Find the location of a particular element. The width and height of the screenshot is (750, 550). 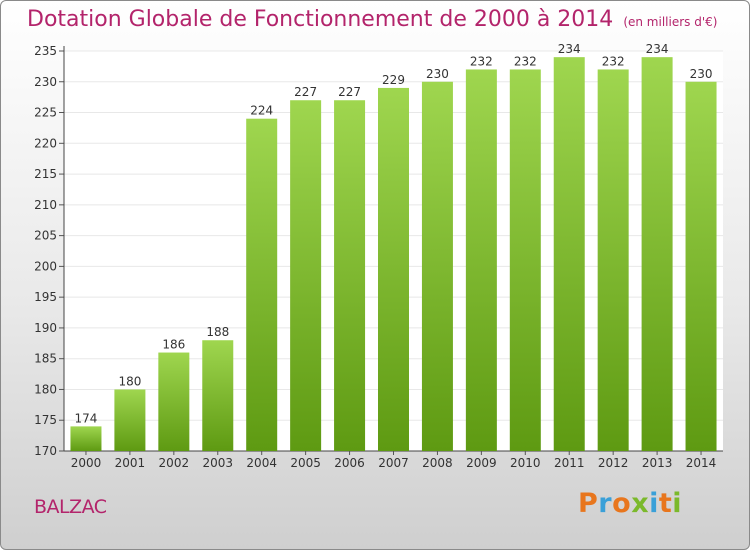

bar-value-label: 224 is located at coordinates (261, 111).